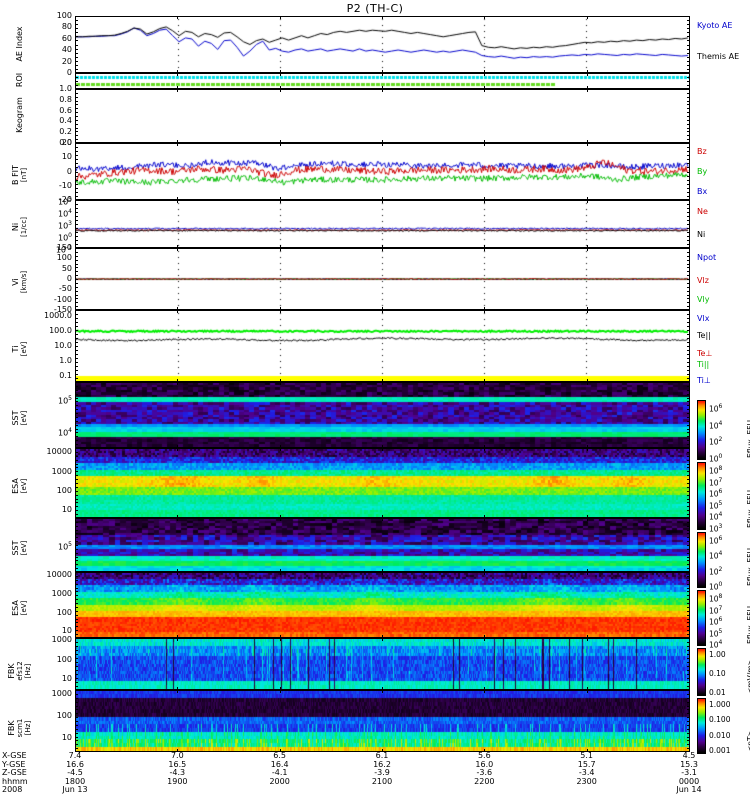 This screenshot has height=800, width=750. I want to click on y-tick-label-ssteTick-1: 10⁴, so click(64, 432).